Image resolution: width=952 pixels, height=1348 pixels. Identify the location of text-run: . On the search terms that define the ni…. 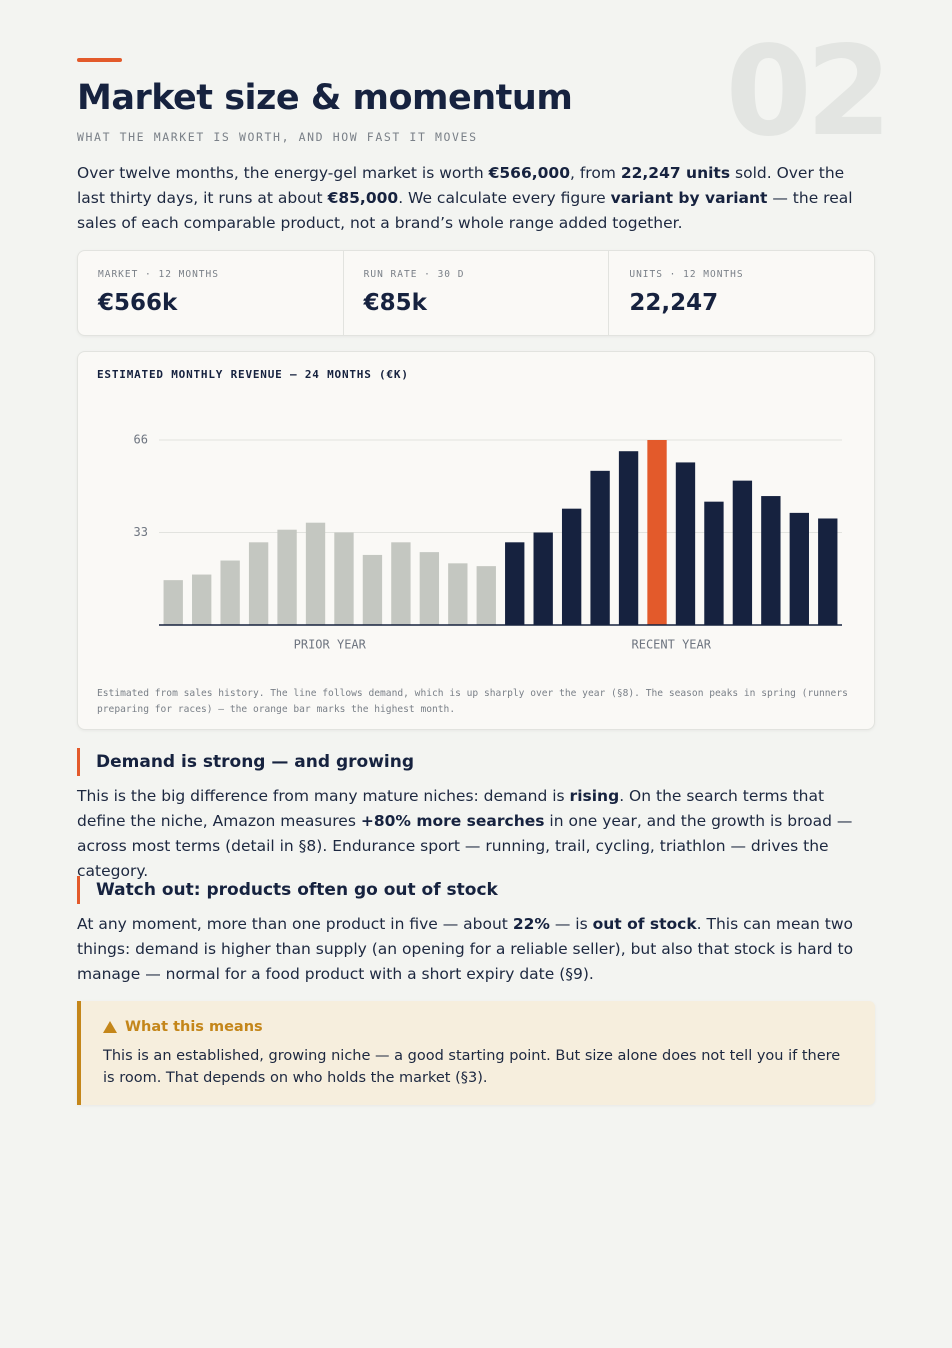
(451, 808).